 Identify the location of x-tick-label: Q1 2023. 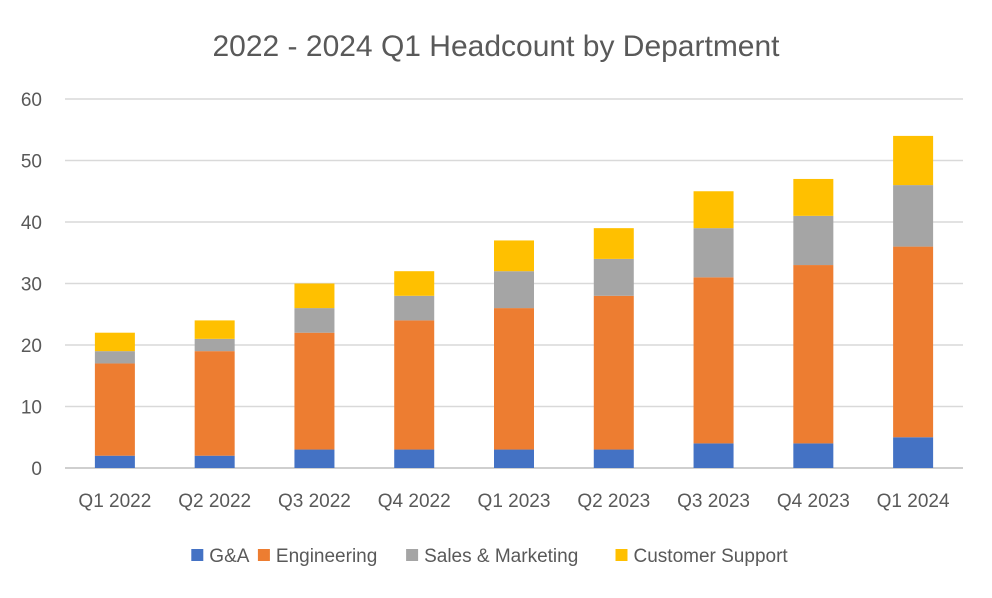
(514, 501).